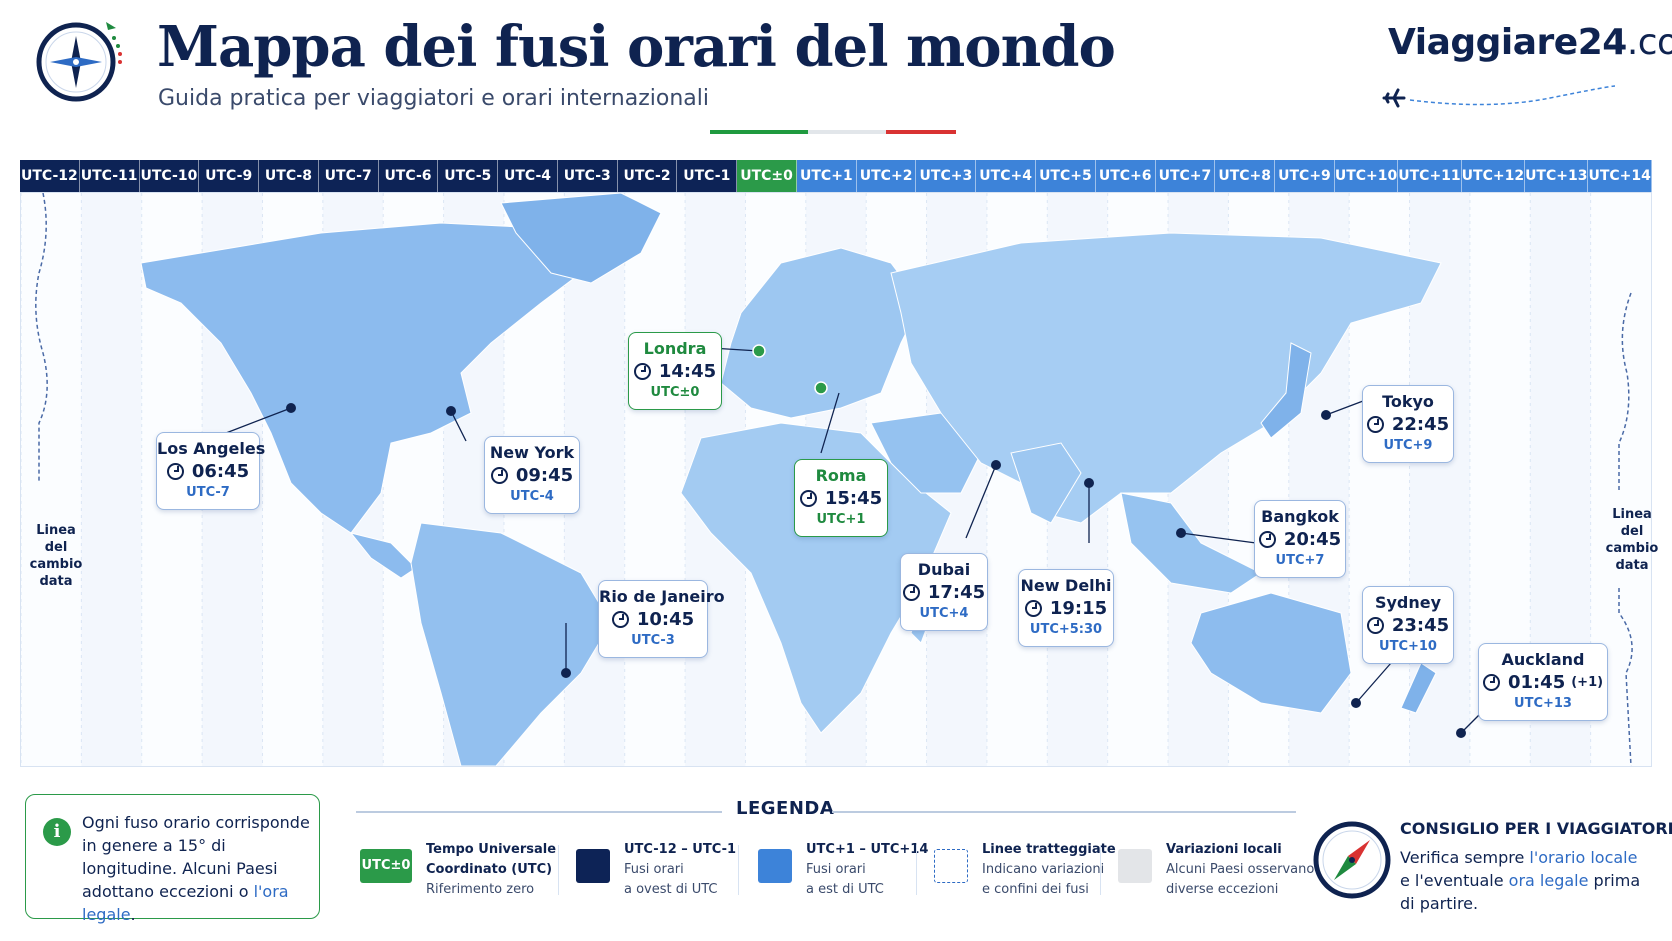 Image resolution: width=1672 pixels, height=941 pixels. I want to click on compass-icon, so click(1352, 860).